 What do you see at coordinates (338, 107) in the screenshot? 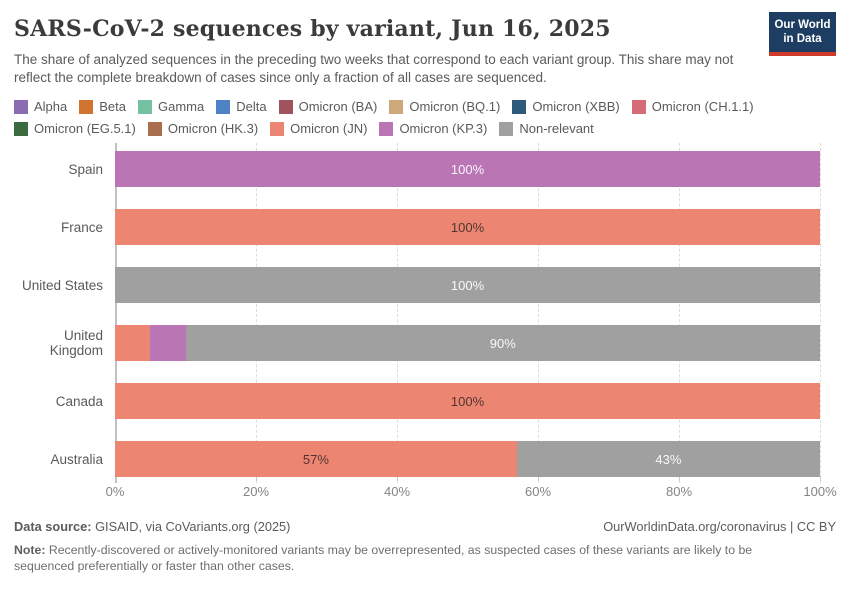
I see `legend-item-label: Omicron (BA)` at bounding box center [338, 107].